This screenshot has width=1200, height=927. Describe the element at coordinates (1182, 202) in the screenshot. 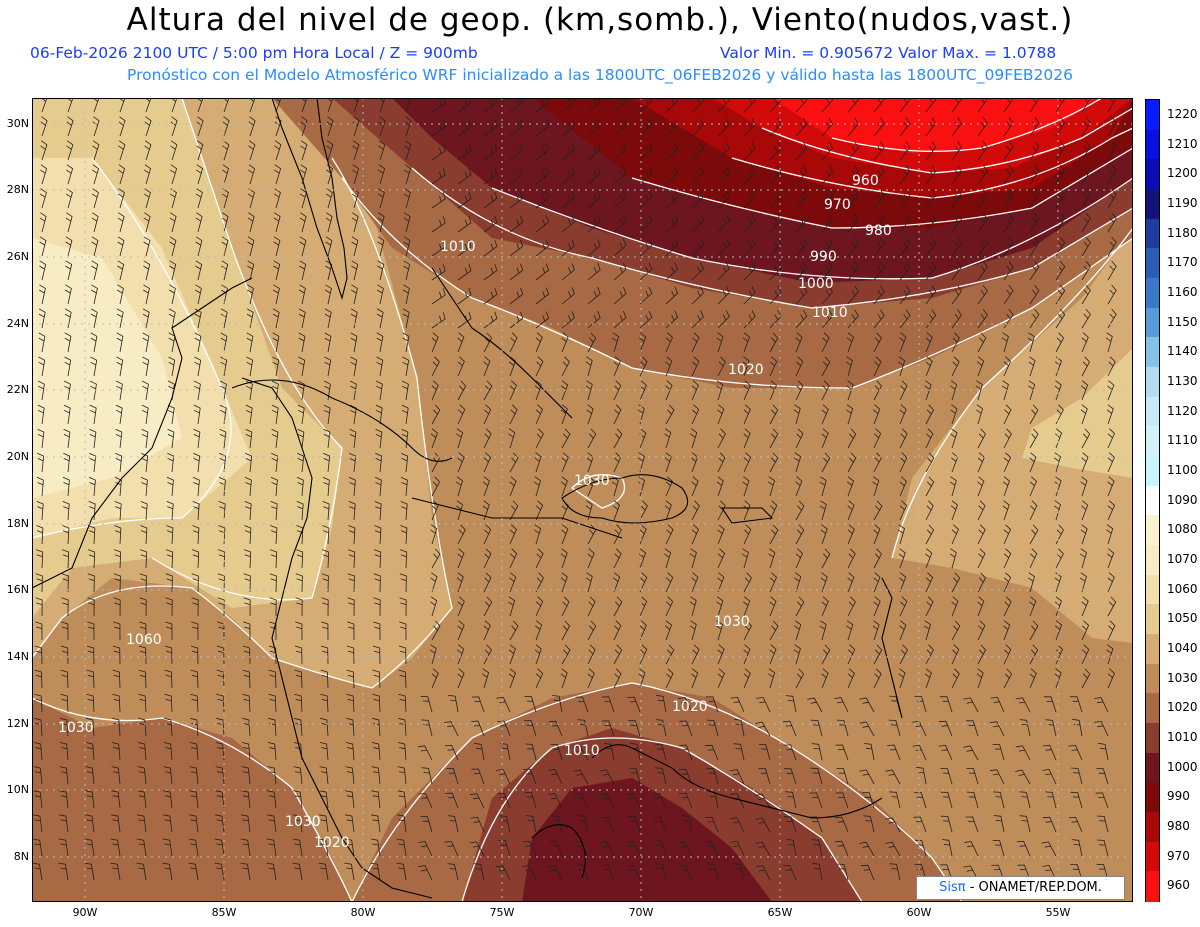

I see `color-scale-label: 1190` at that location.